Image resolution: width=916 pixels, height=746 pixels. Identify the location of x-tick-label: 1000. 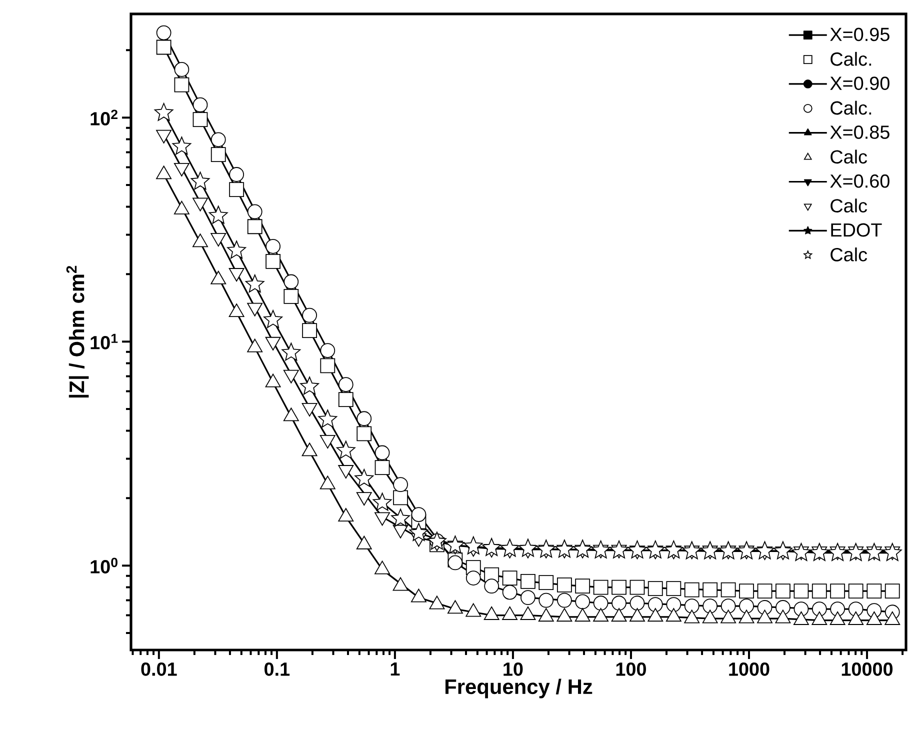
(749, 669).